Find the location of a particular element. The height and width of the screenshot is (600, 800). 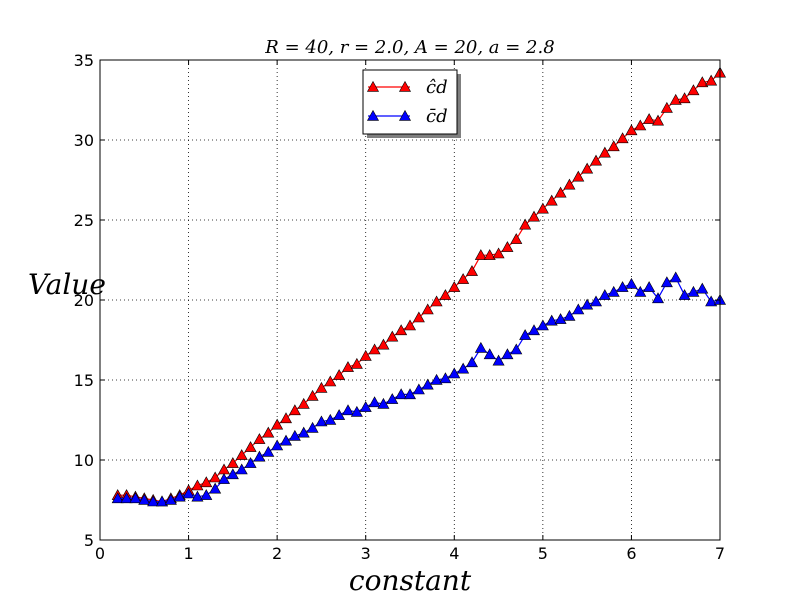

x-tick-label: 3 is located at coordinates (366, 553).